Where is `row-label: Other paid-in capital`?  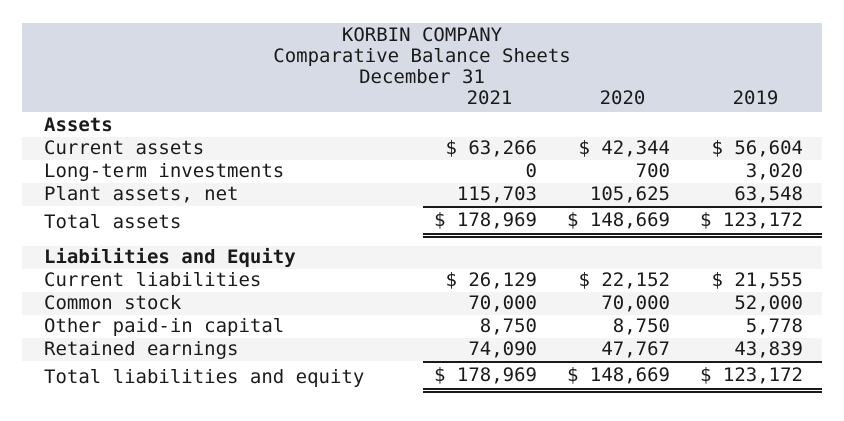 row-label: Other paid-in capital is located at coordinates (164, 326).